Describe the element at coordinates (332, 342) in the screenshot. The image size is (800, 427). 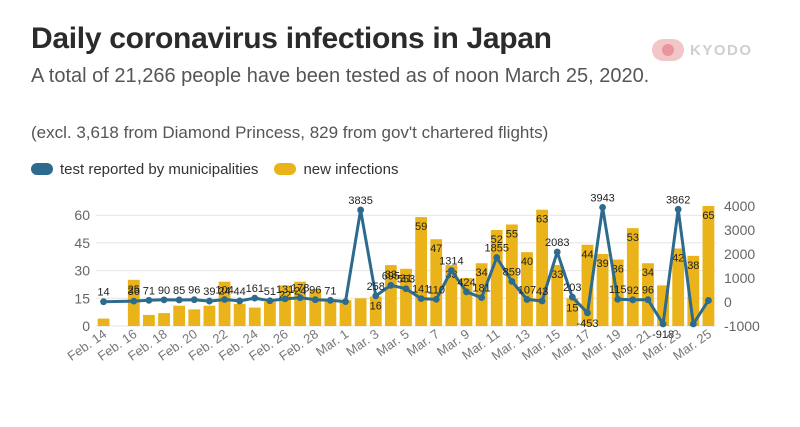
I see `x-axis-tick-label: Mar. 1` at that location.